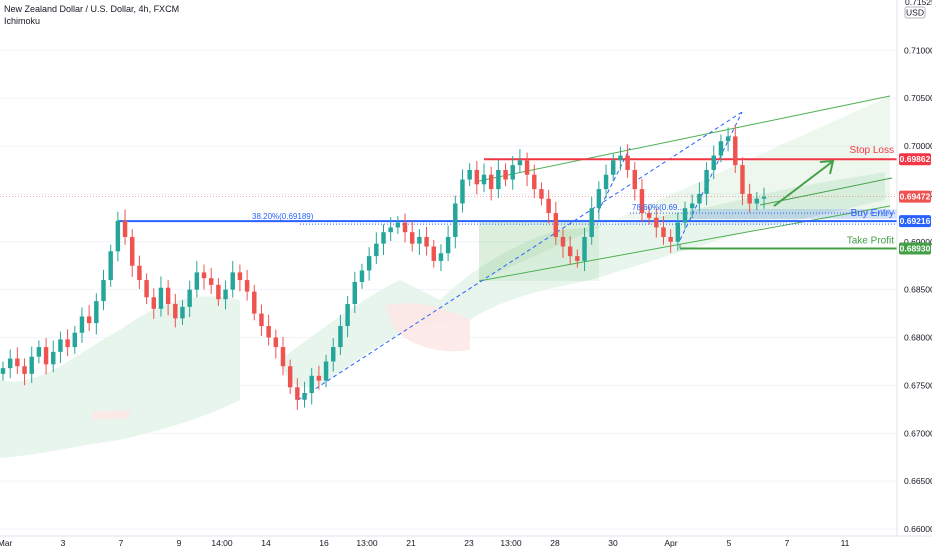  I want to click on projection-arrow, so click(803, 184).